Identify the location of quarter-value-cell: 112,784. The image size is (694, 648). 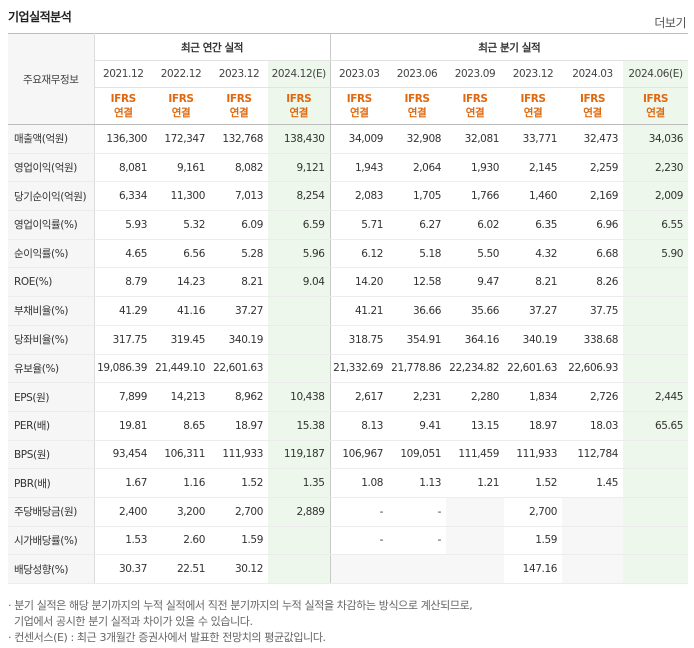
(593, 455).